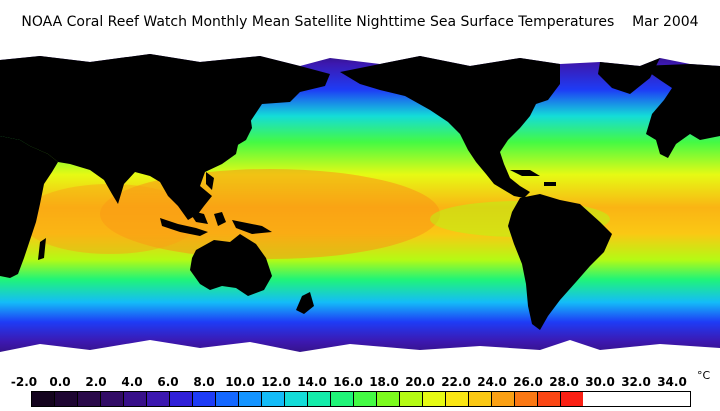 The width and height of the screenshot is (720, 411). What do you see at coordinates (600, 382) in the screenshot?
I see `legend-tick-label: 30.0` at bounding box center [600, 382].